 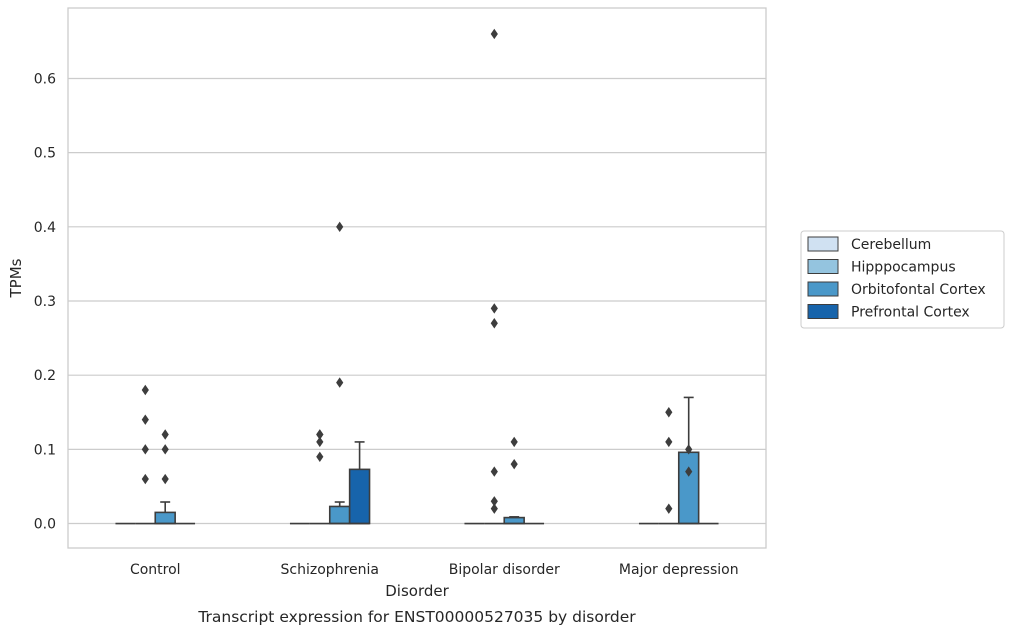 I want to click on legend-frame, so click(x=902, y=279).